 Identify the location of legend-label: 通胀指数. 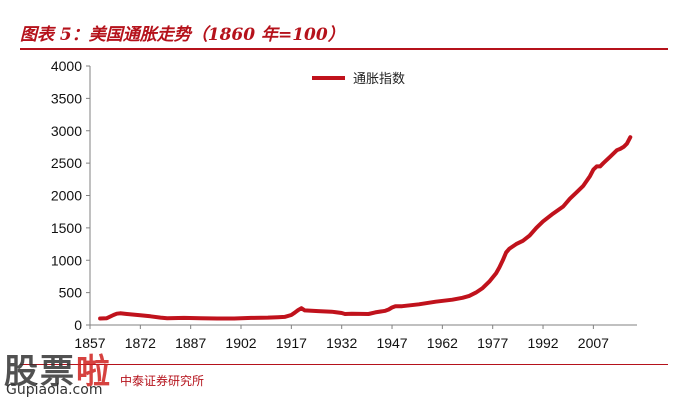
(379, 79).